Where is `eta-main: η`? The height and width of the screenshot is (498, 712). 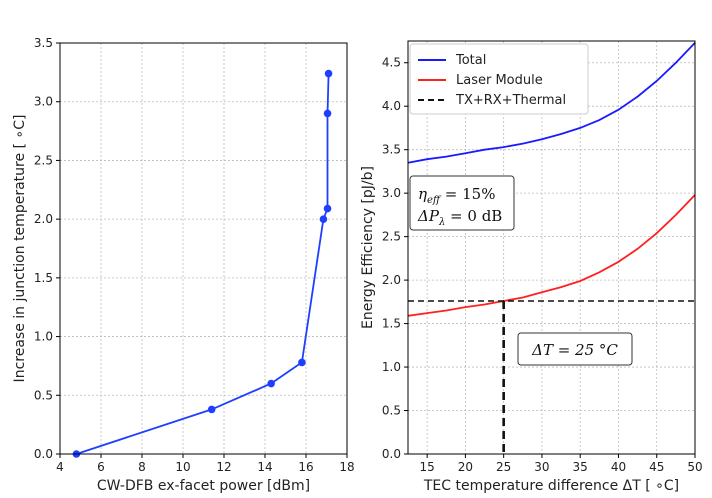
eta-main: η is located at coordinates (422, 194).